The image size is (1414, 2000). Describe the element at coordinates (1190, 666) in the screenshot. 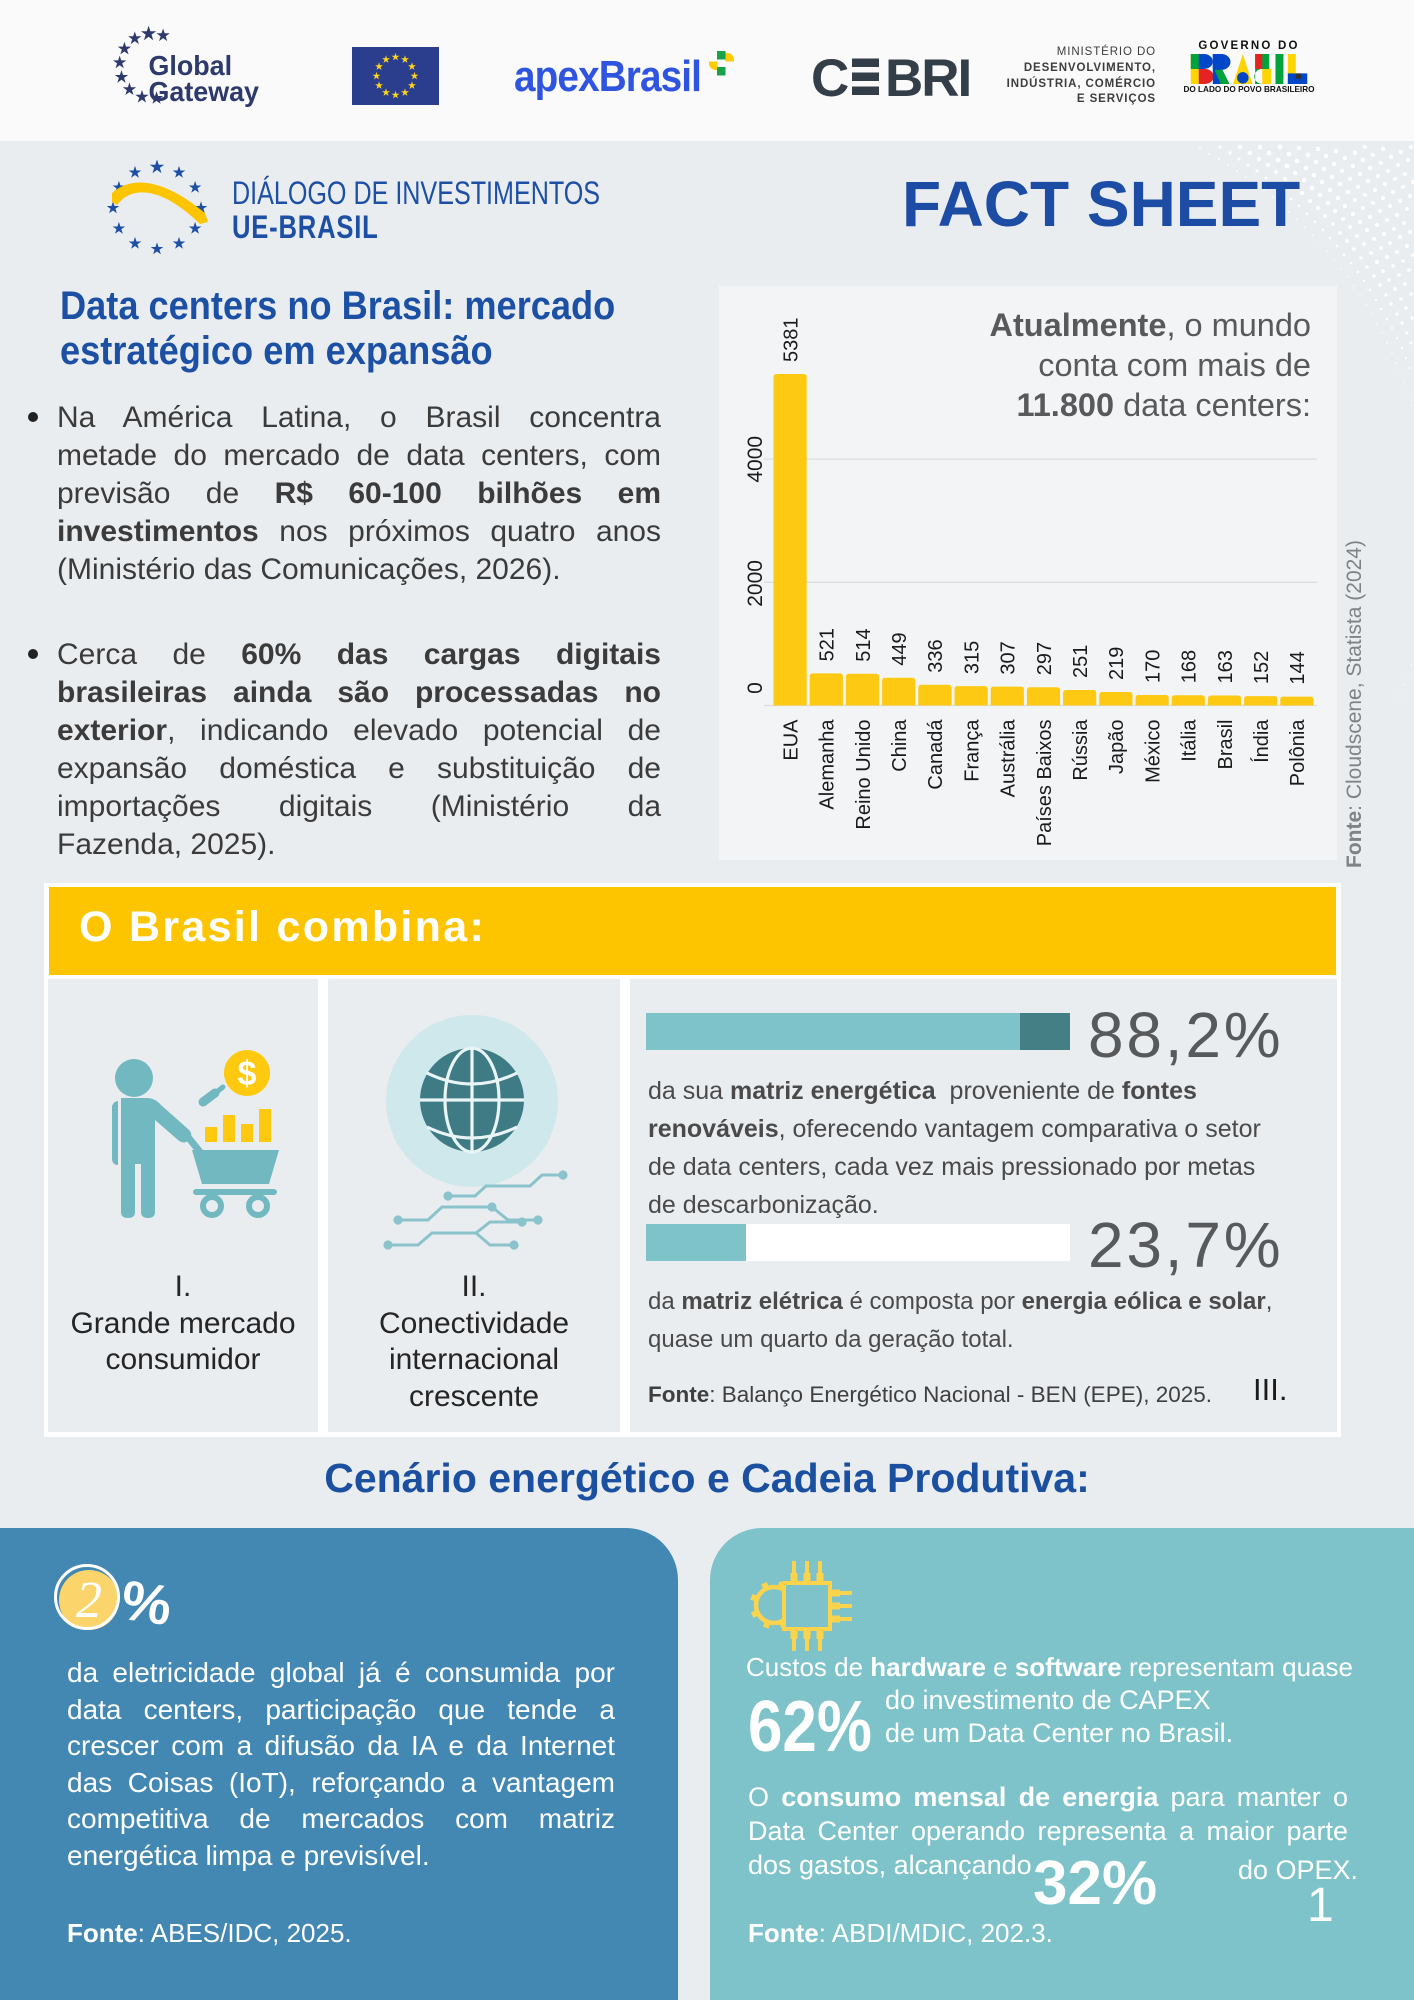

I see `svg-text: 168` at that location.